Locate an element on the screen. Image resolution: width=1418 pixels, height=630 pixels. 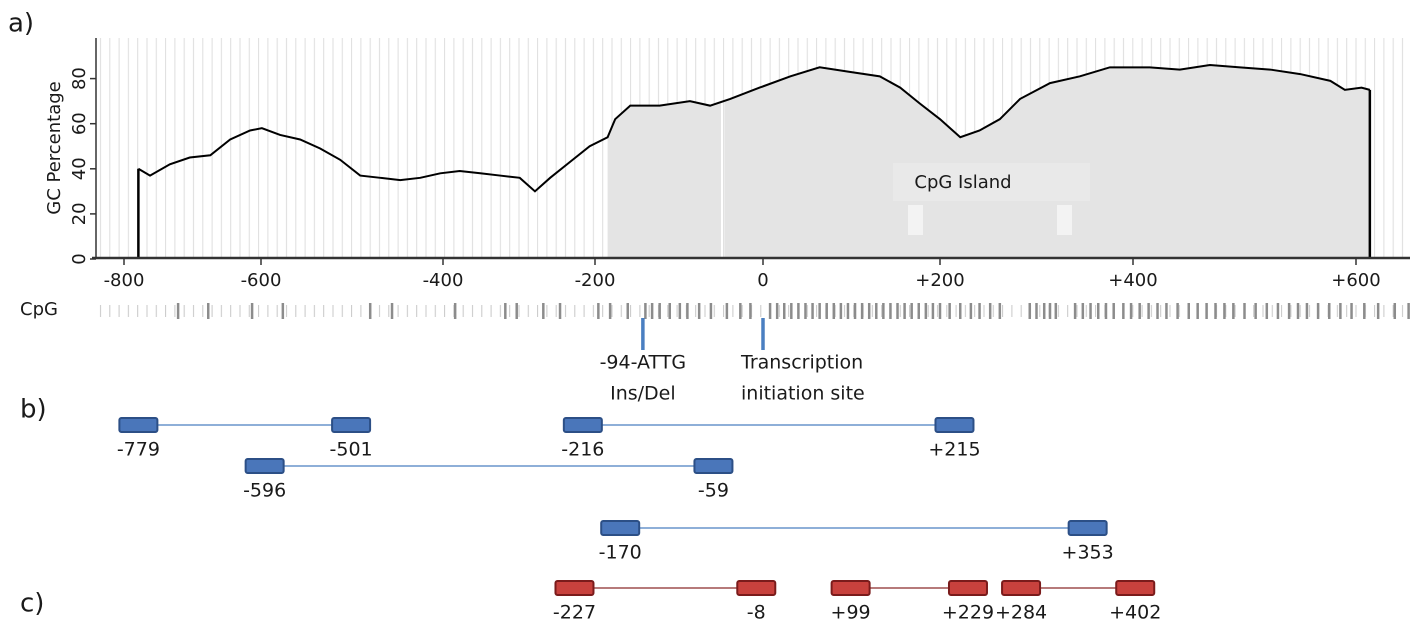
y-tick-label: 20 is located at coordinates (79, 213).